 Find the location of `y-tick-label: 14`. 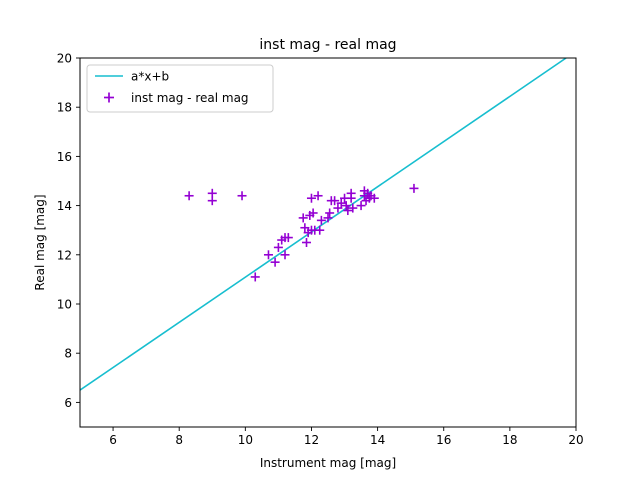

y-tick-label: 14 is located at coordinates (64, 206).